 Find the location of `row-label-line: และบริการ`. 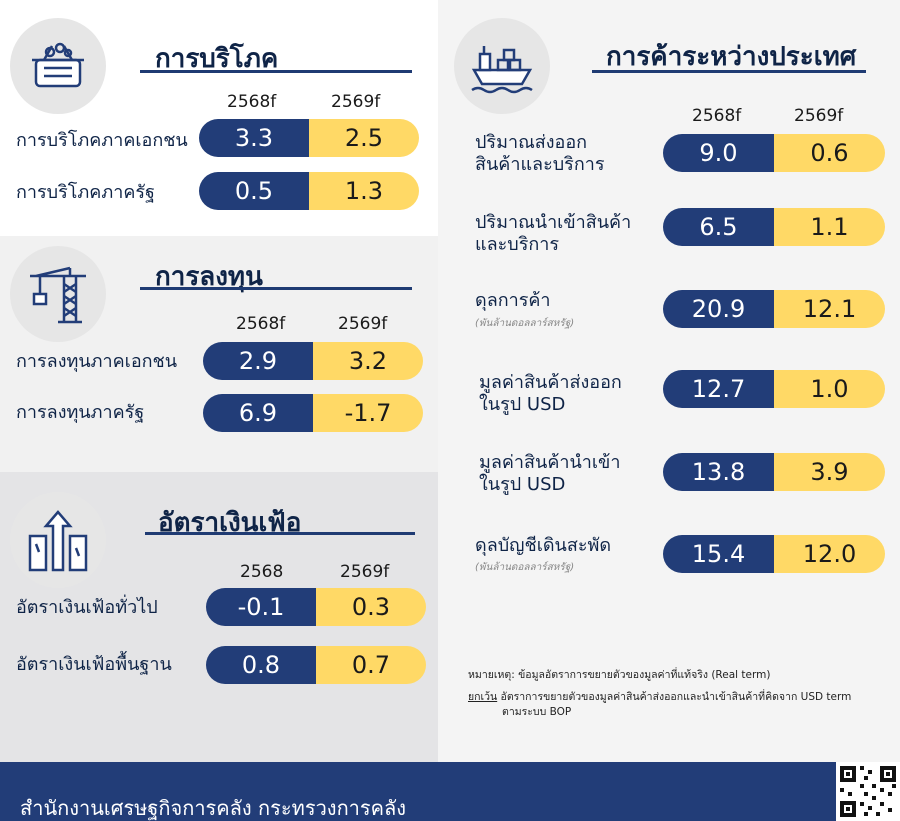

row-label-line: และบริการ is located at coordinates (517, 244).